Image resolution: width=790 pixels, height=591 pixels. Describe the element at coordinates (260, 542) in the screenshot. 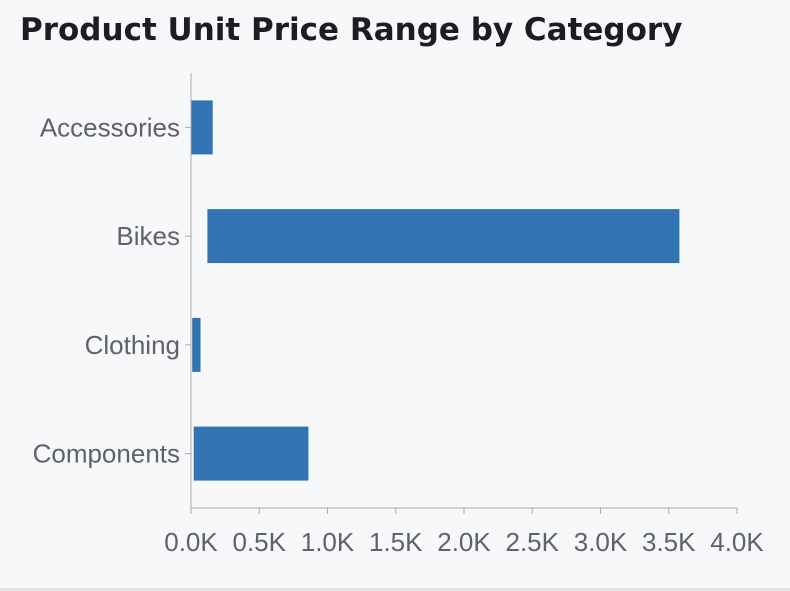

I see `x-tick-label-1: 0.5K` at that location.